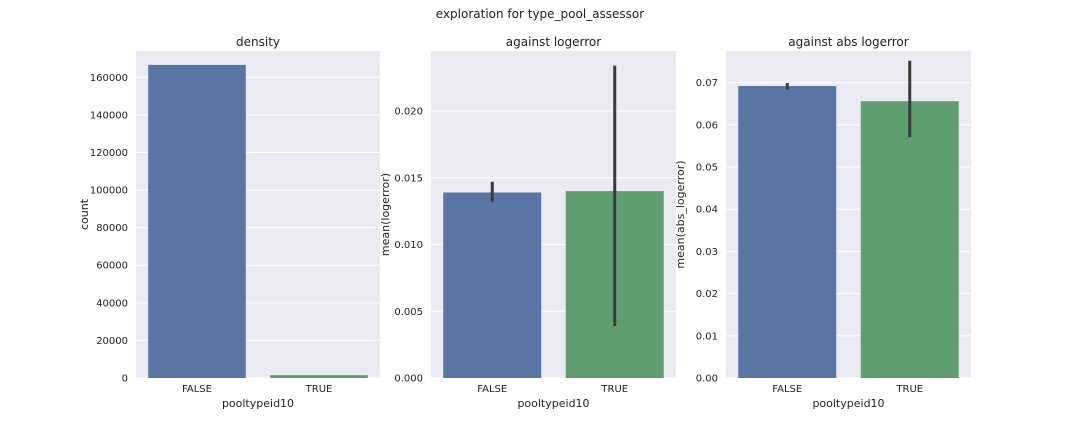 The image size is (1080, 432). What do you see at coordinates (408, 312) in the screenshot?
I see `y-tick-label: 0.005` at bounding box center [408, 312].